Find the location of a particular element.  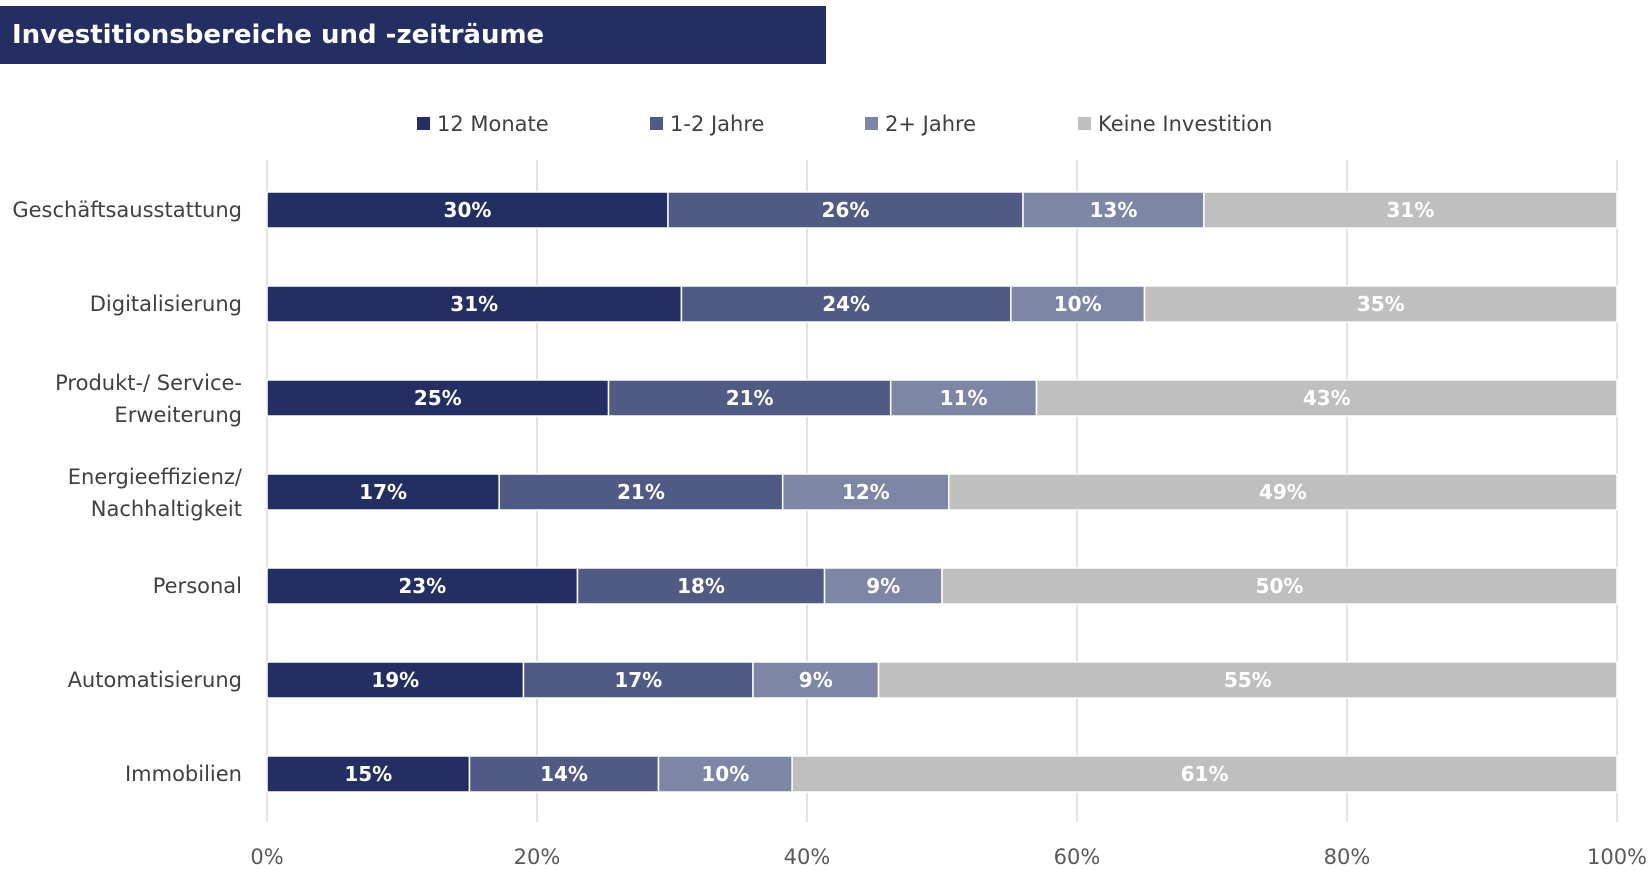

legend-label: 1-2 Jahre is located at coordinates (717, 124).